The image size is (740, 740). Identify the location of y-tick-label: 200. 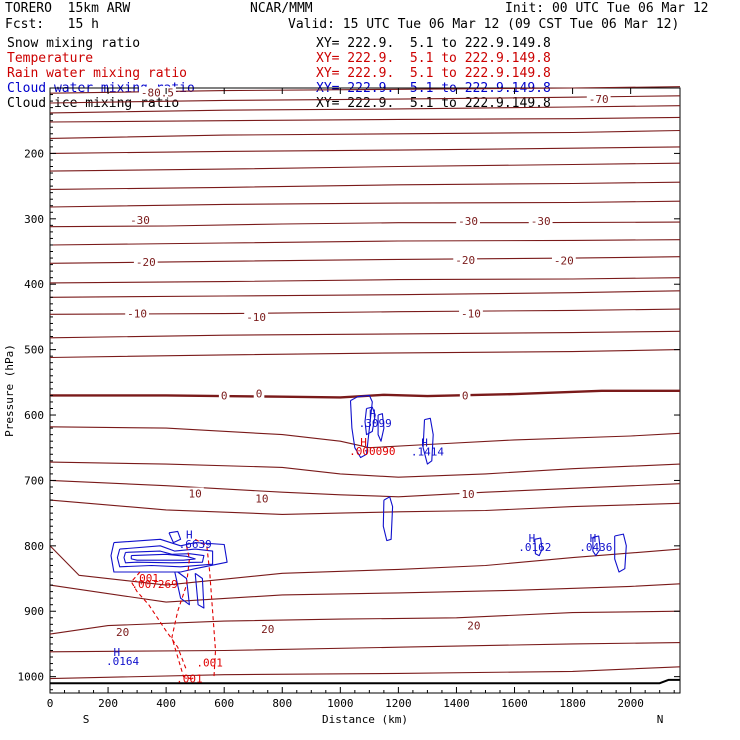
(34, 153).